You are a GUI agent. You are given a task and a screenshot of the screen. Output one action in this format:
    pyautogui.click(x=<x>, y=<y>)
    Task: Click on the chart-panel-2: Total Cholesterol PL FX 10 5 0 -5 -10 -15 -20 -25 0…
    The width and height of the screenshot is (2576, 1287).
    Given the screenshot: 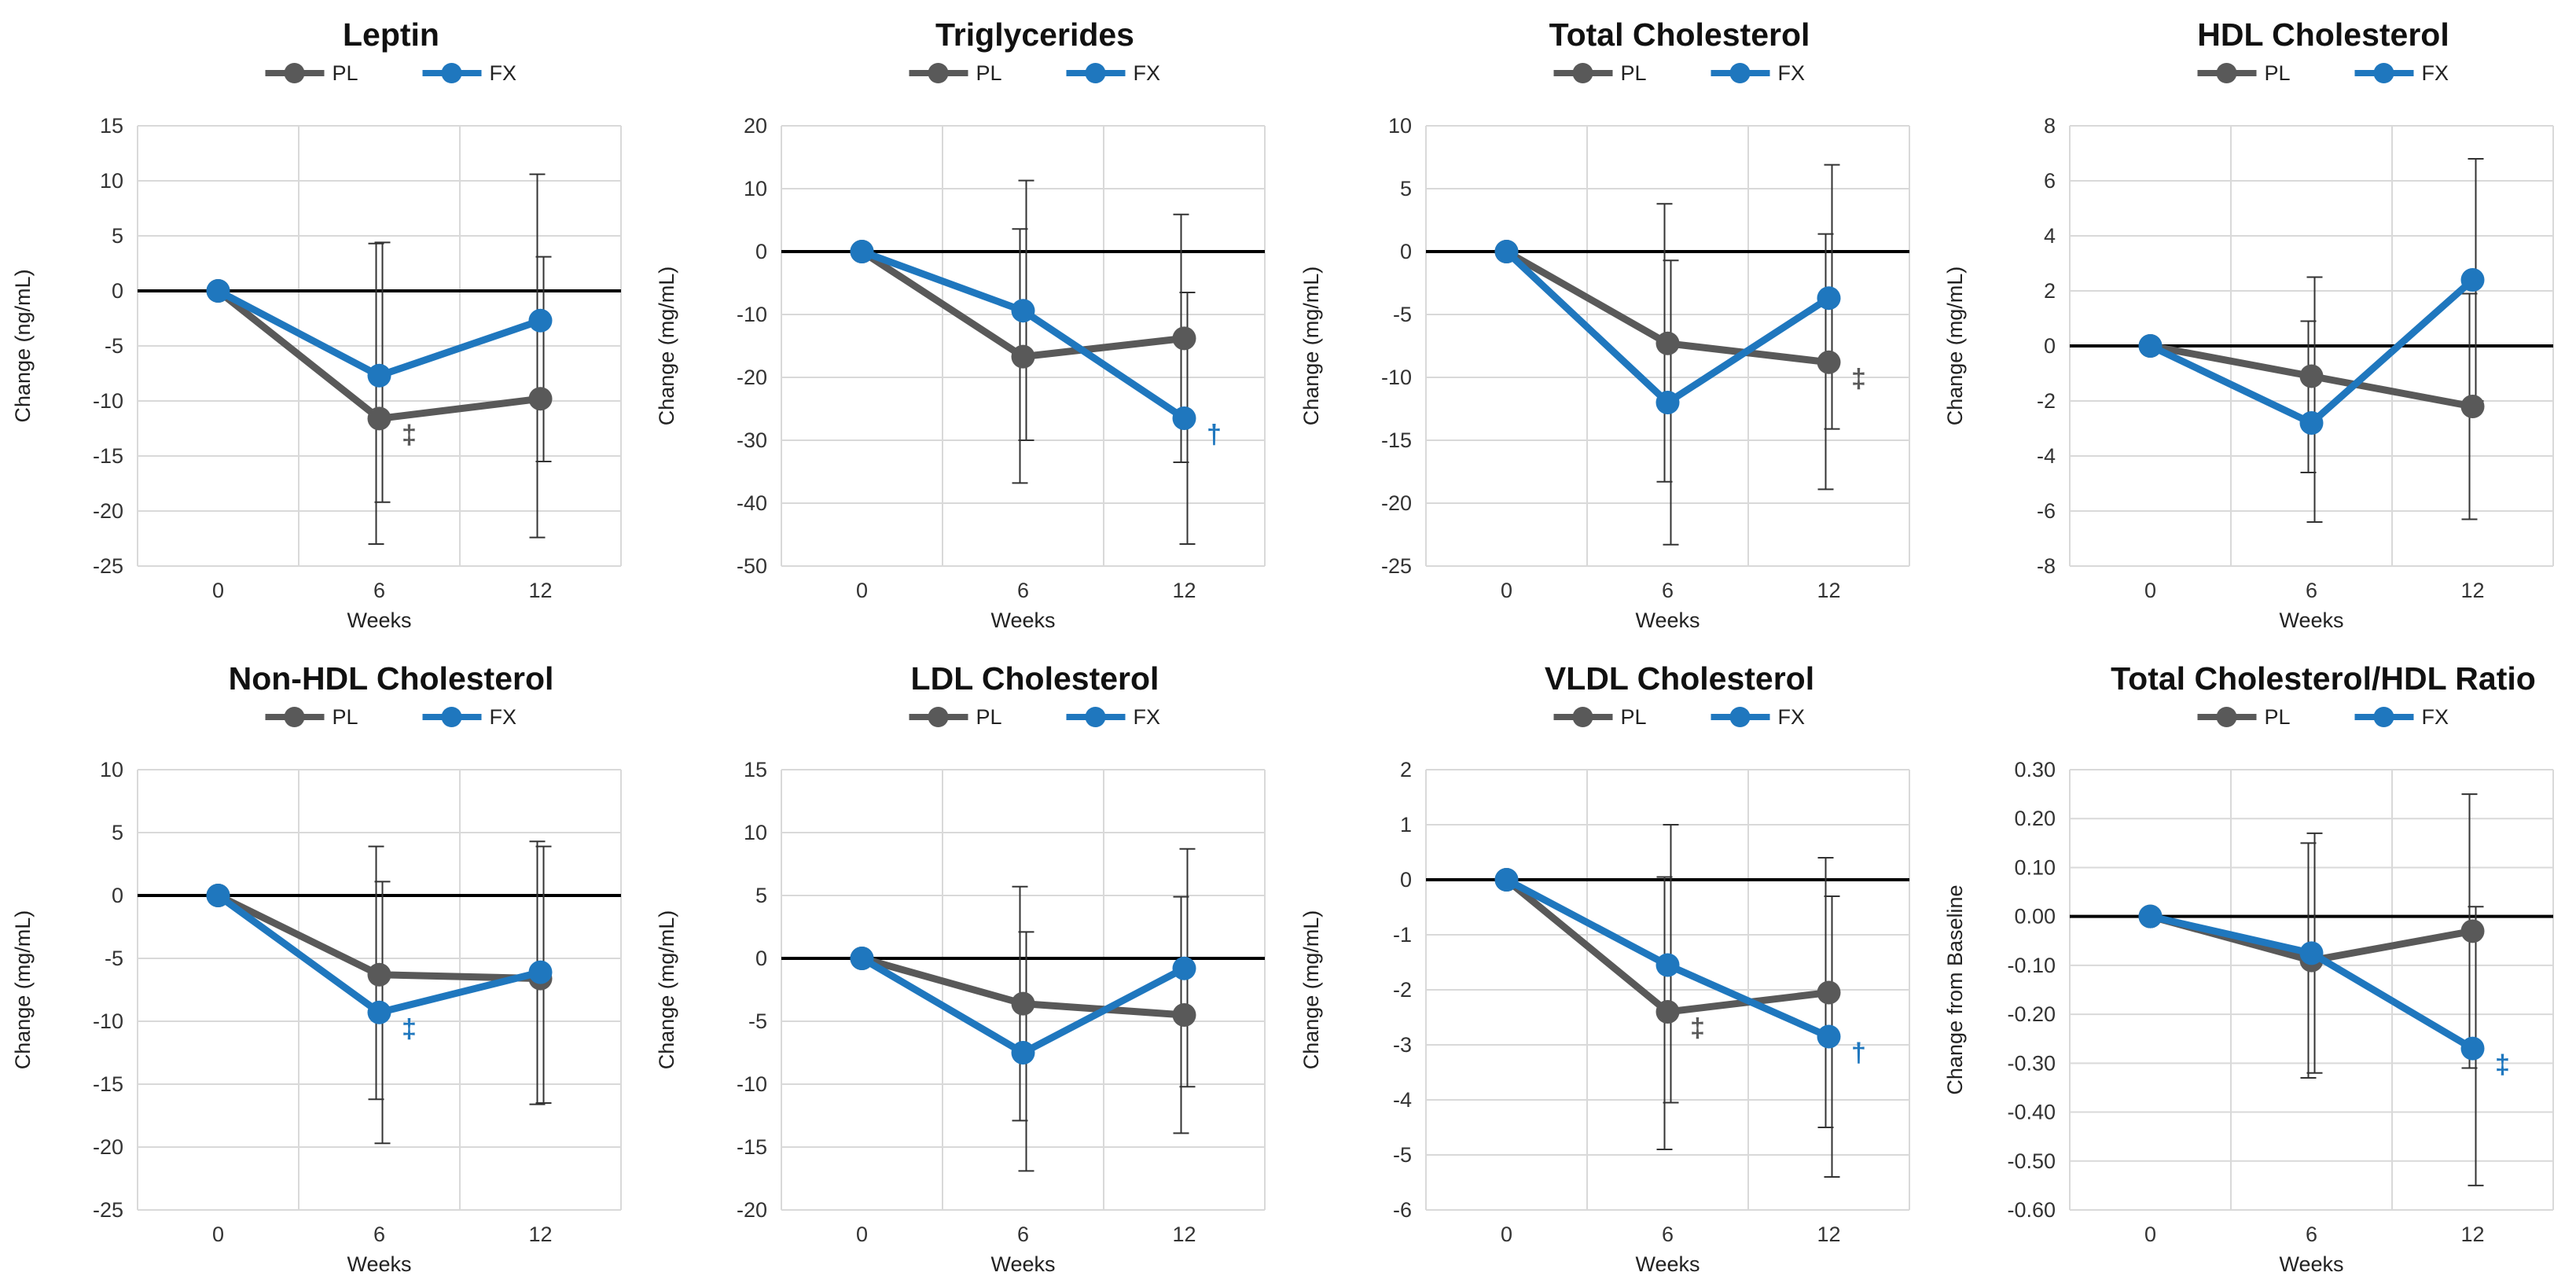 What is the action you would take?
    pyautogui.click(x=1604, y=324)
    